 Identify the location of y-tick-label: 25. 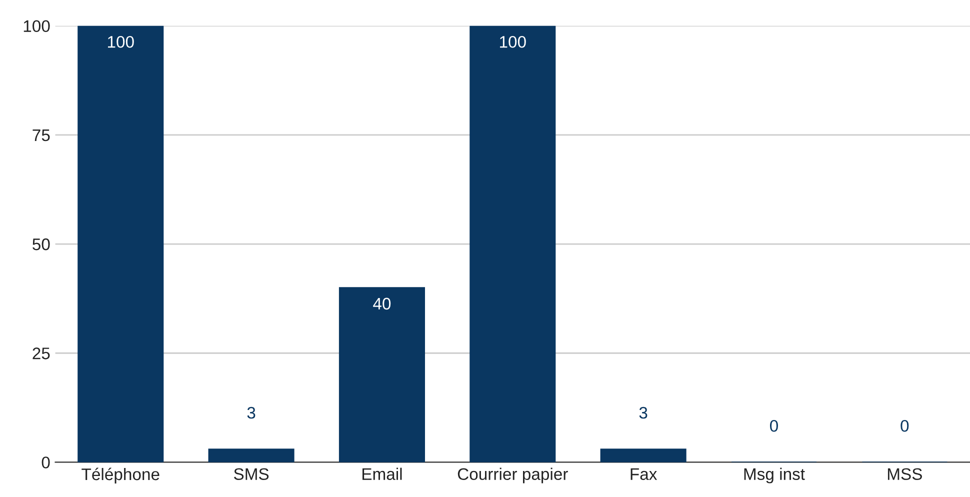
(41, 354).